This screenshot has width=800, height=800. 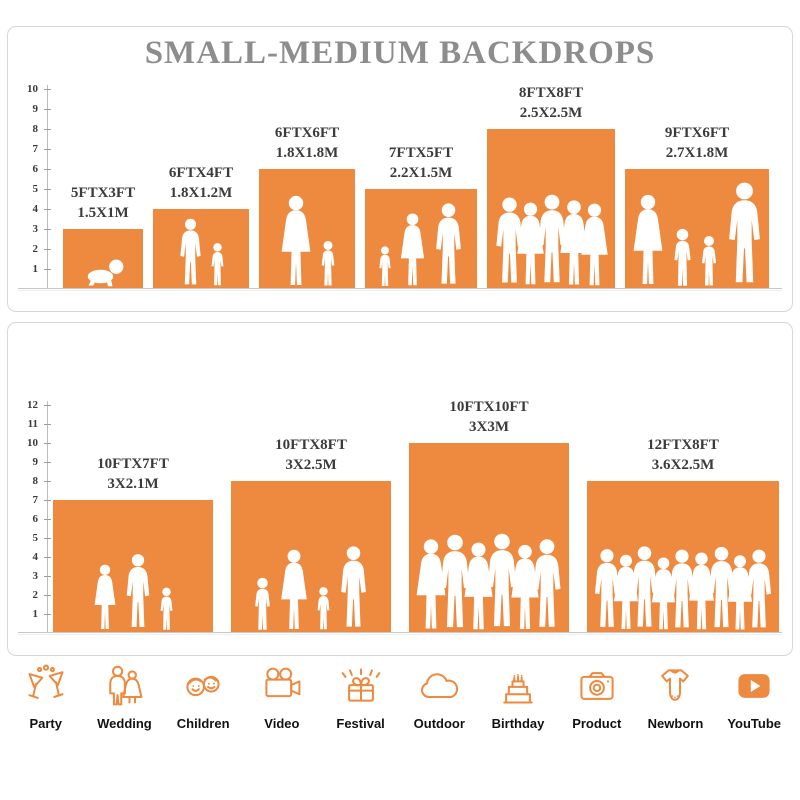 I want to click on size-m: 2.7X1.8M, so click(x=697, y=152).